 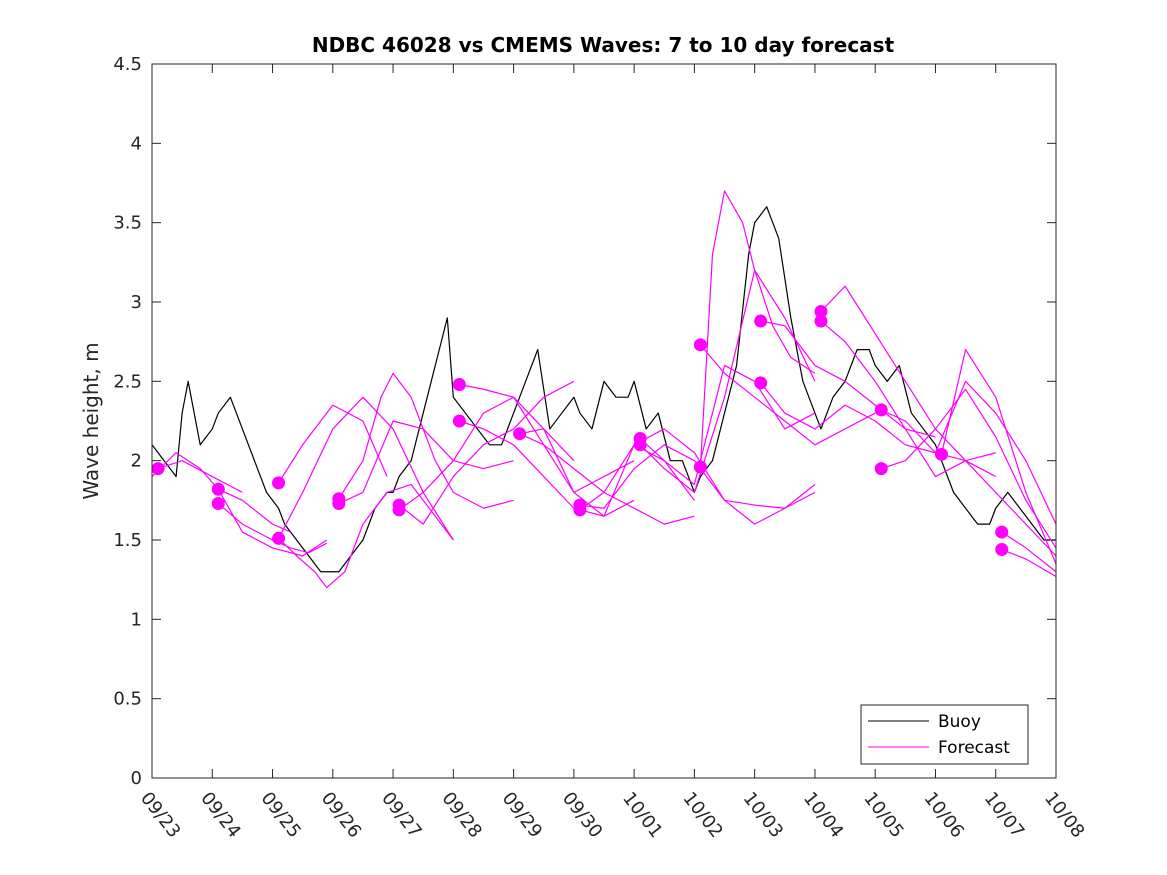 I want to click on y-tick-label: 2, so click(x=136, y=461).